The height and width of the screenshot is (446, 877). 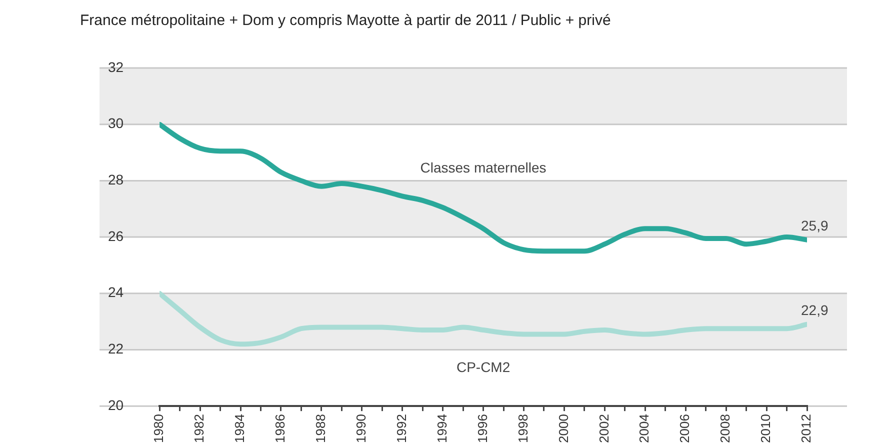 What do you see at coordinates (116, 66) in the screenshot?
I see `y-tick-label: 32` at bounding box center [116, 66].